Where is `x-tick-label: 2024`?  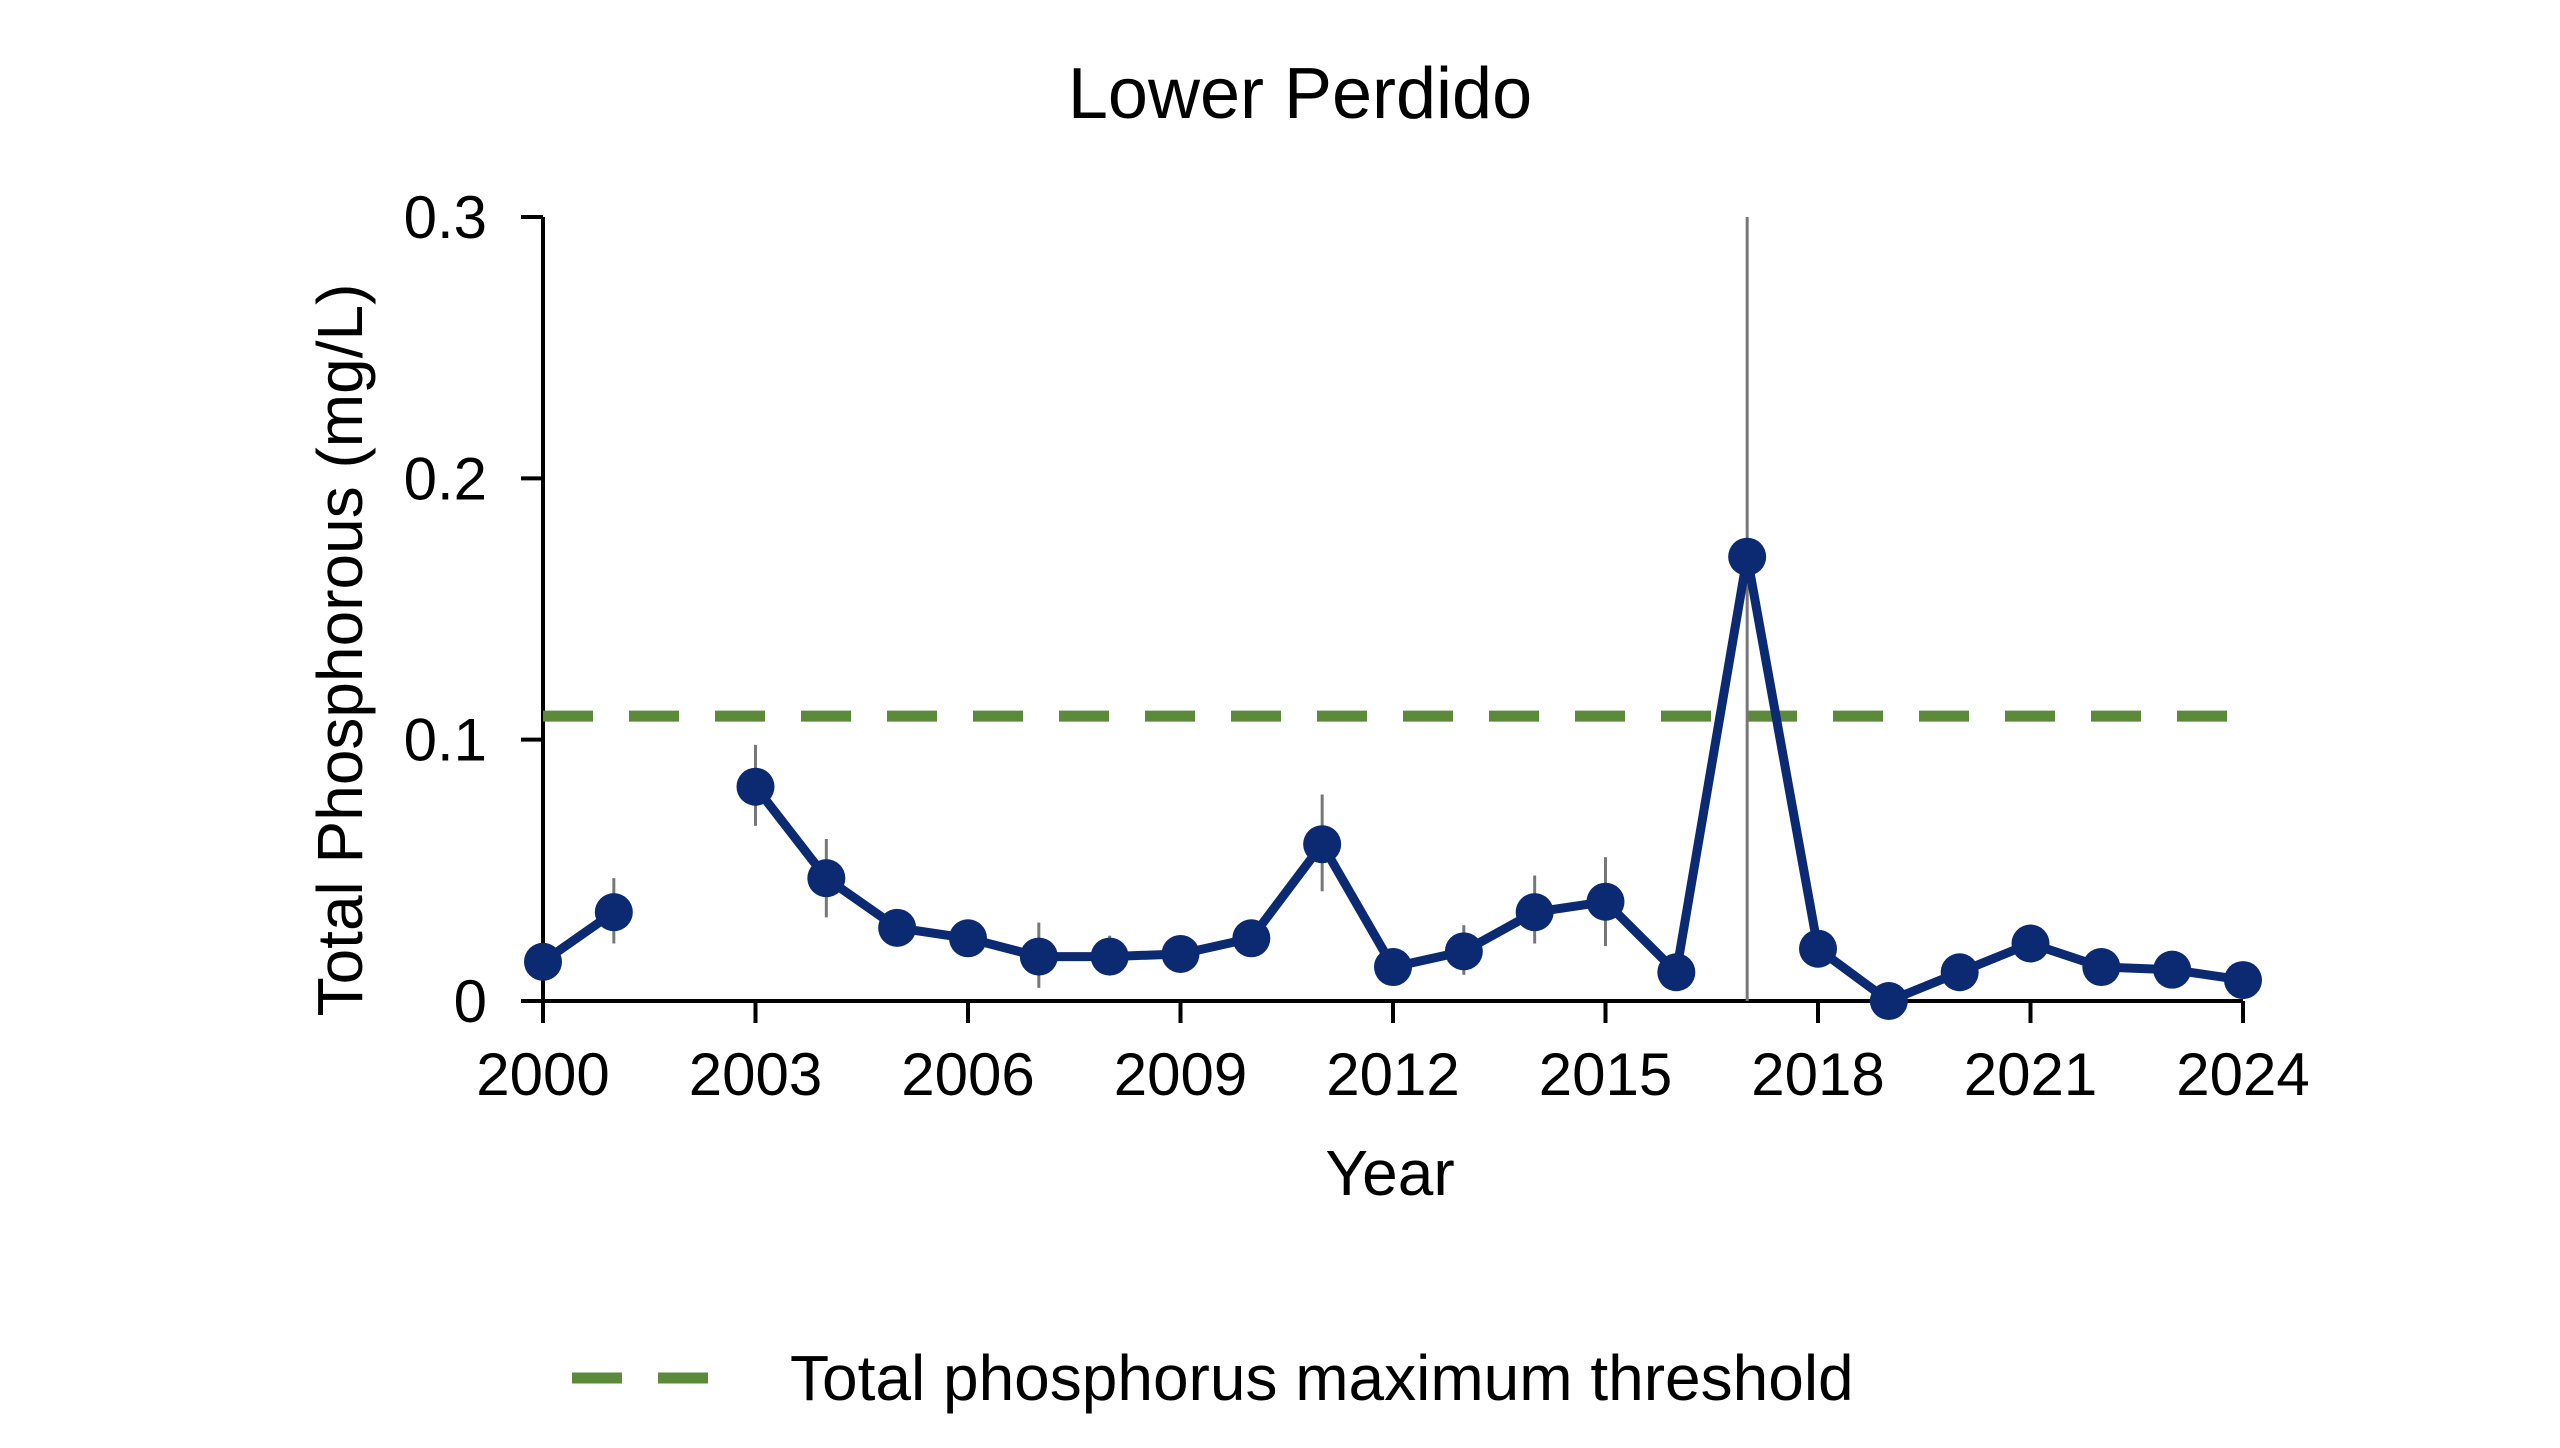 x-tick-label: 2024 is located at coordinates (2242, 1074).